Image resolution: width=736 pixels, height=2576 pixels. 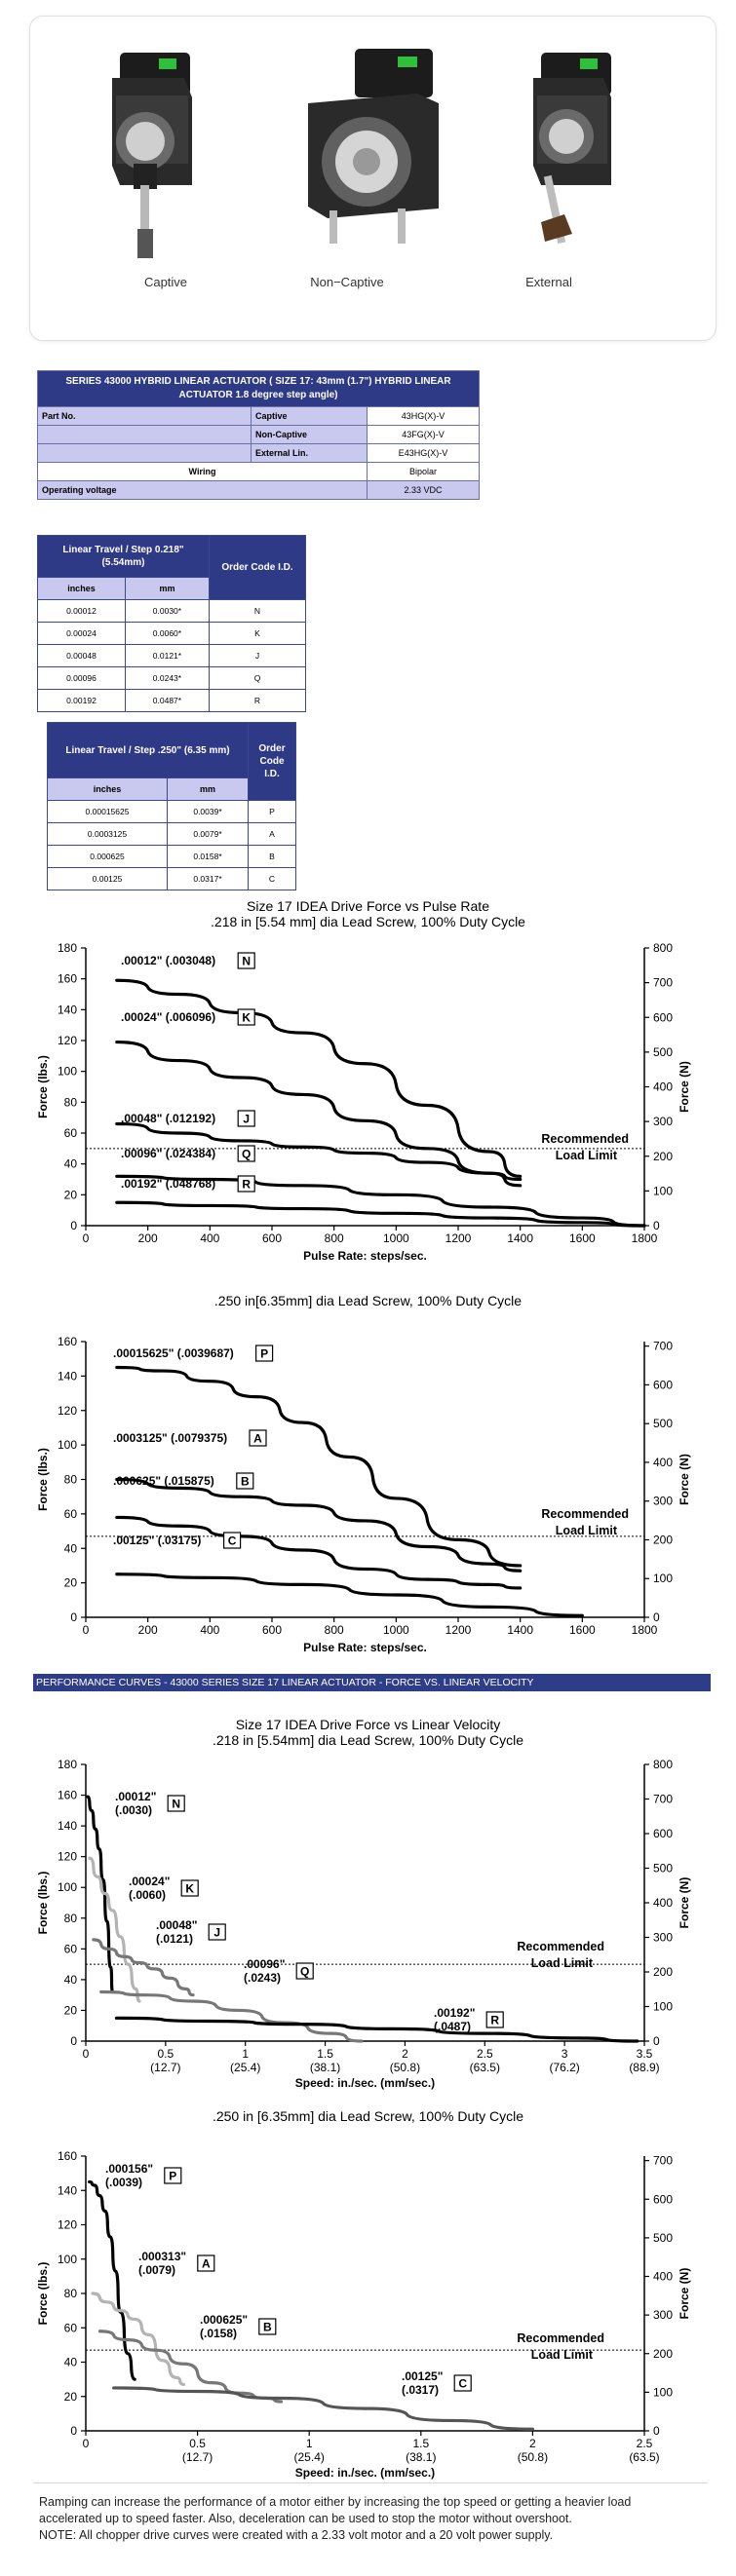 What do you see at coordinates (685, 1087) in the screenshot?
I see `y2-axis-label: Force (N)` at bounding box center [685, 1087].